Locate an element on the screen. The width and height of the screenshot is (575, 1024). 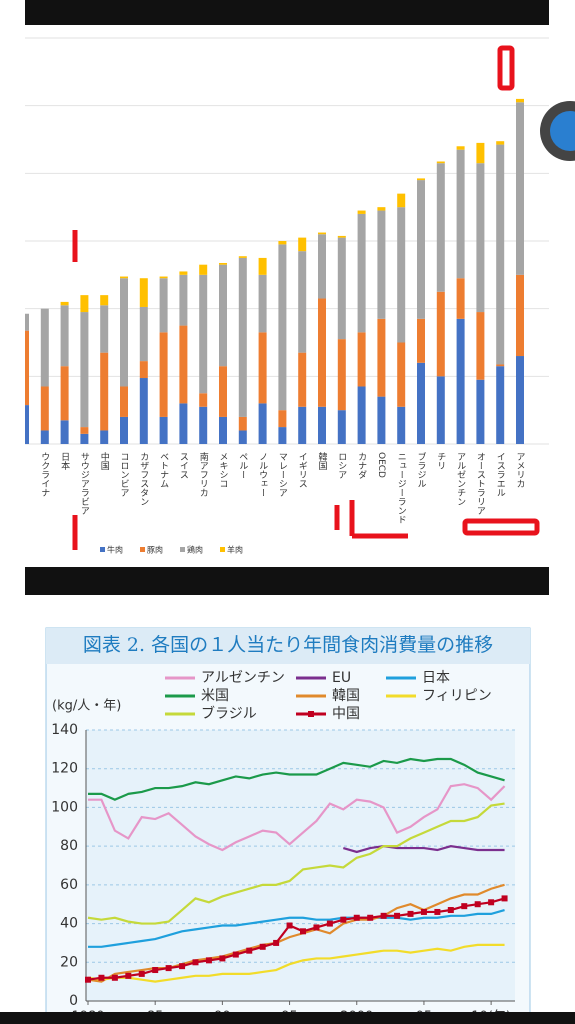
mid-bar is located at coordinates (287, 581).